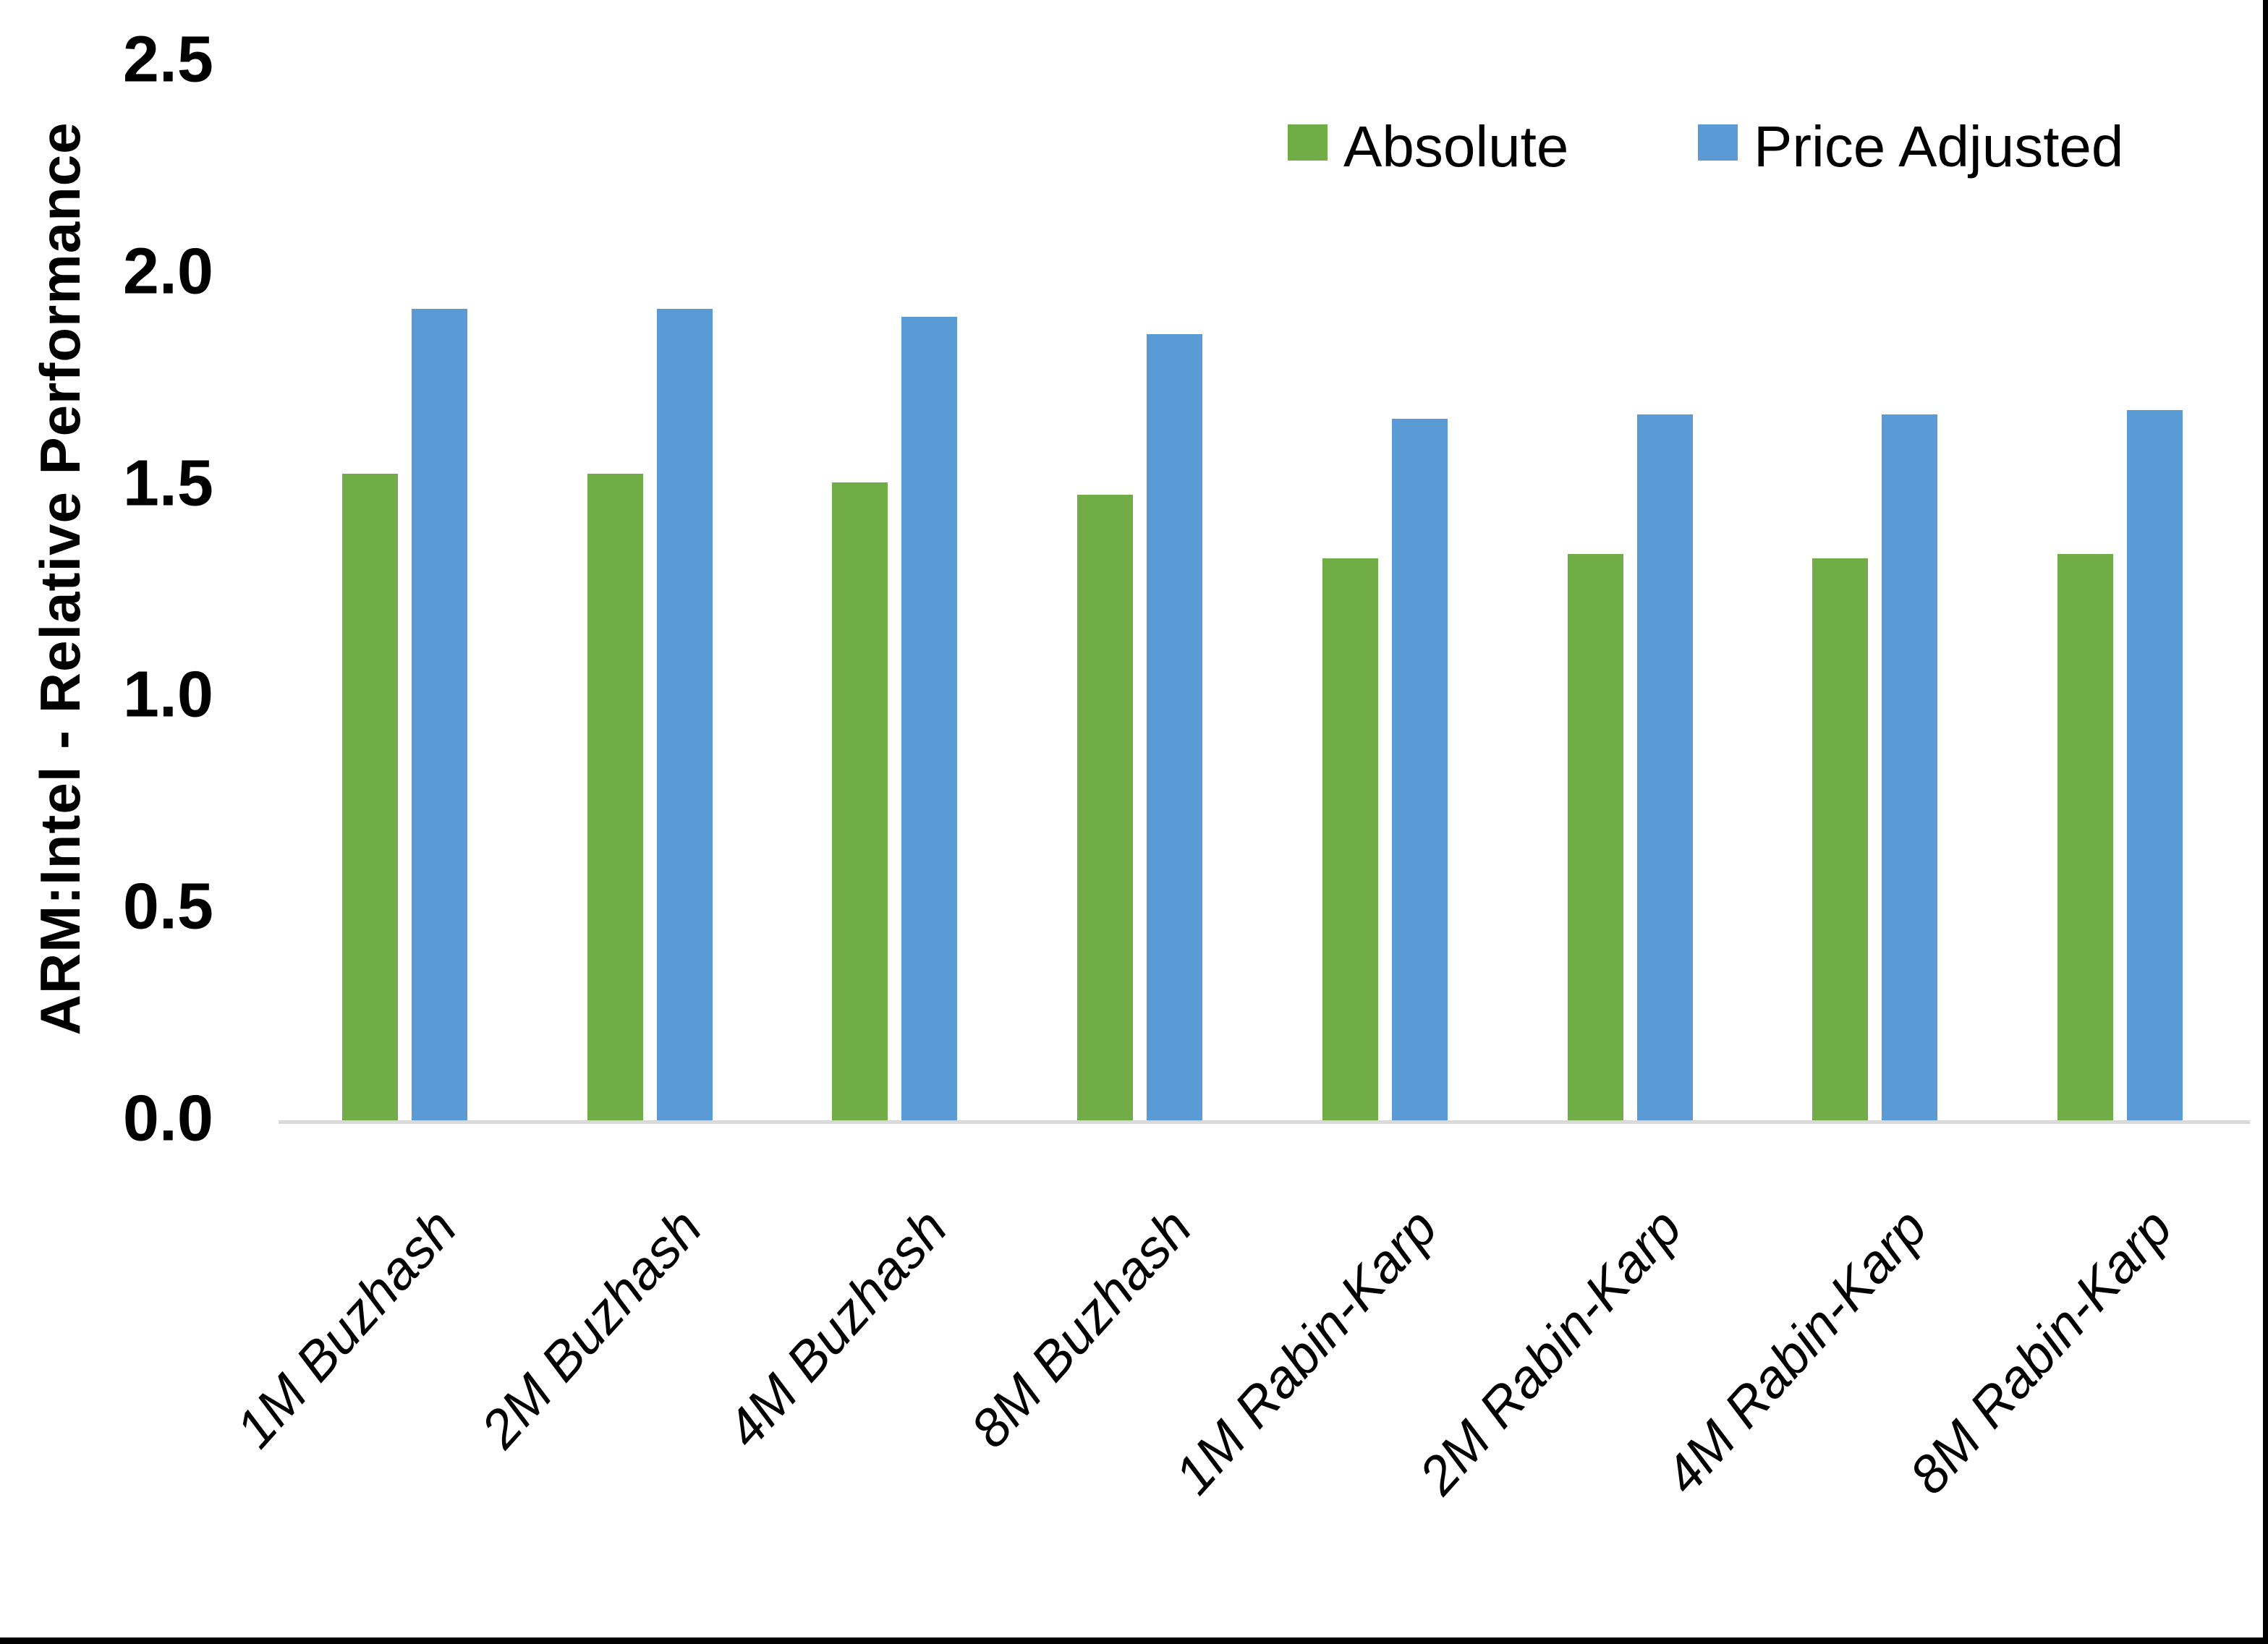  I want to click on y-tick-label-0.0: 0.0, so click(167, 1118).